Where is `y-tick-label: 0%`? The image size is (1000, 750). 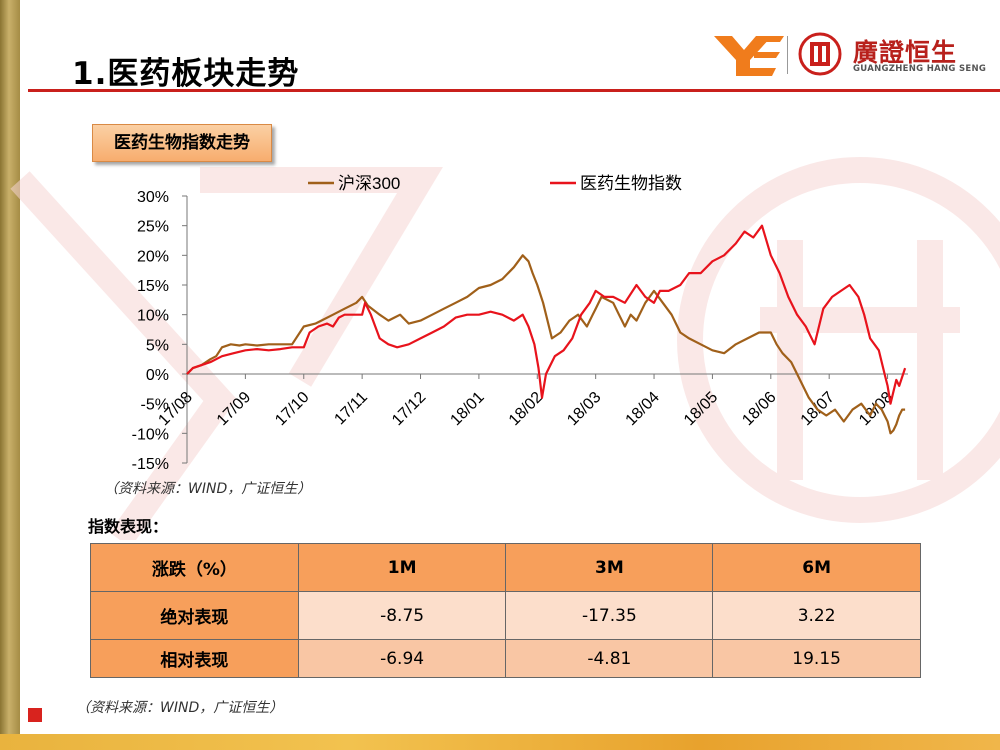
y-tick-label: 0% is located at coordinates (157, 375).